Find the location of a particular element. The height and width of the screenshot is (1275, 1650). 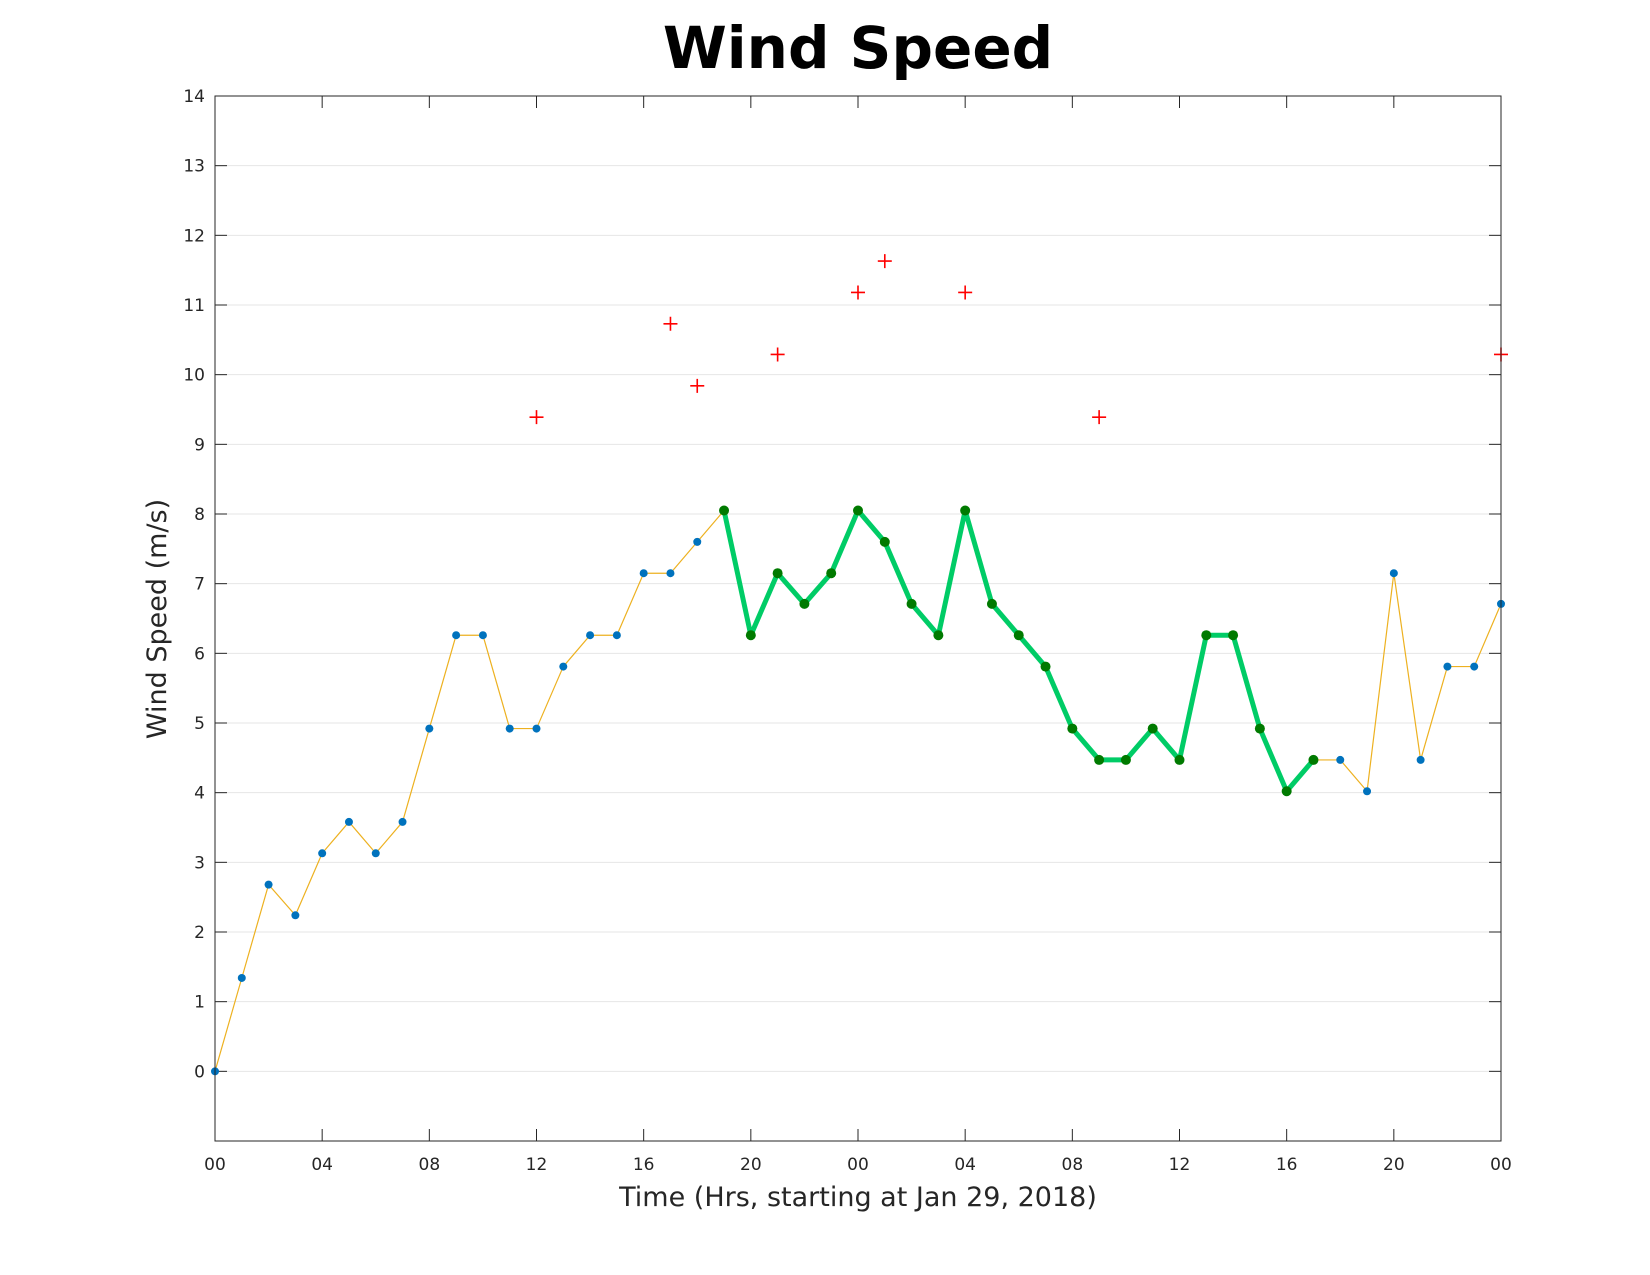

y-tick-label: 6 is located at coordinates (199, 654).